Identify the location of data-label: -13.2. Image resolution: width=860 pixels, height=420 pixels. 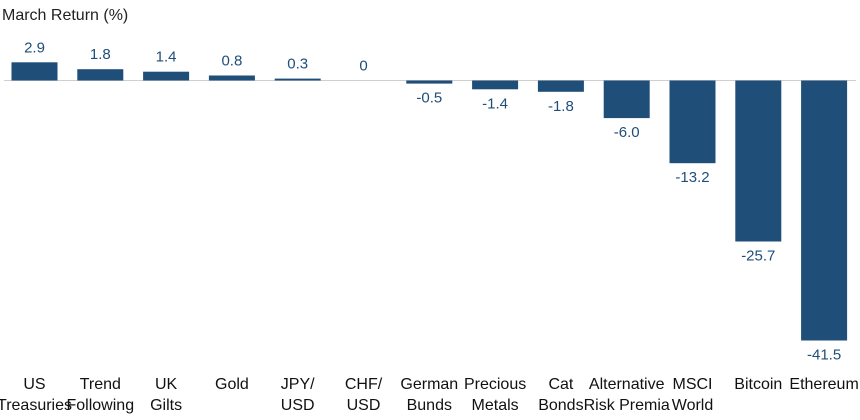
(692, 177).